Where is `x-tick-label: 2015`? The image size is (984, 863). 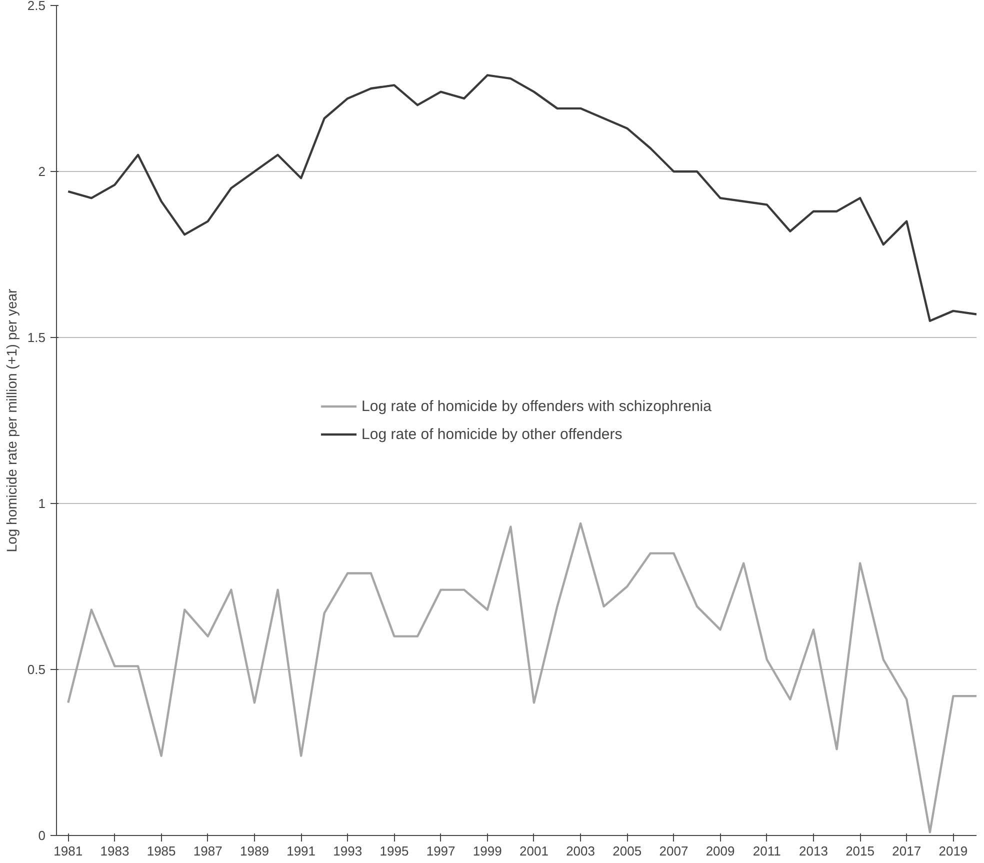
x-tick-label: 2015 is located at coordinates (860, 851).